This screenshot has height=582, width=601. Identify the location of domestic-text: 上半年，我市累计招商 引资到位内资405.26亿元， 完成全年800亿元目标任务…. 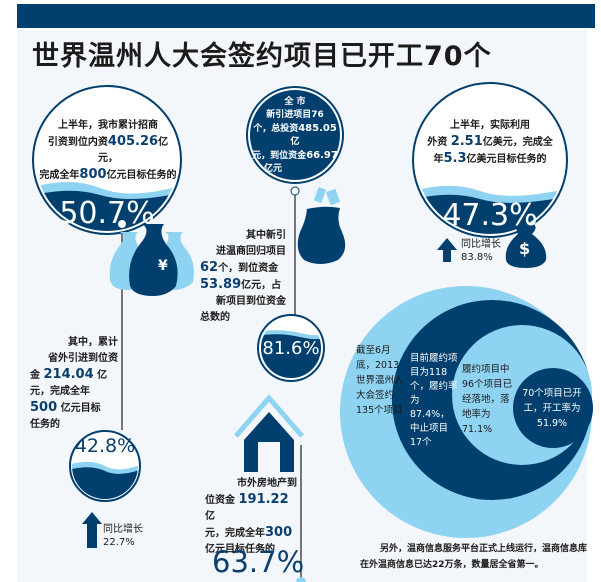
(108, 151).